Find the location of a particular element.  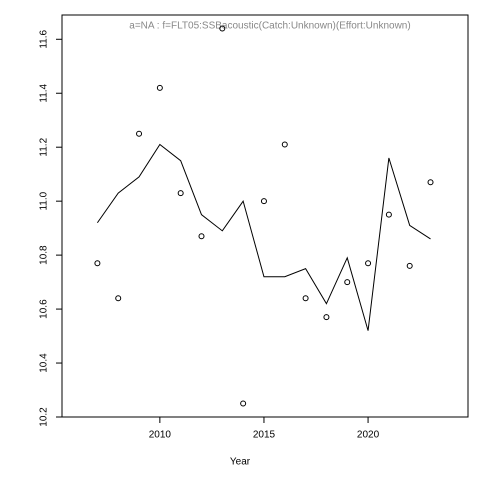

x-axis-label: Year is located at coordinates (240, 462).